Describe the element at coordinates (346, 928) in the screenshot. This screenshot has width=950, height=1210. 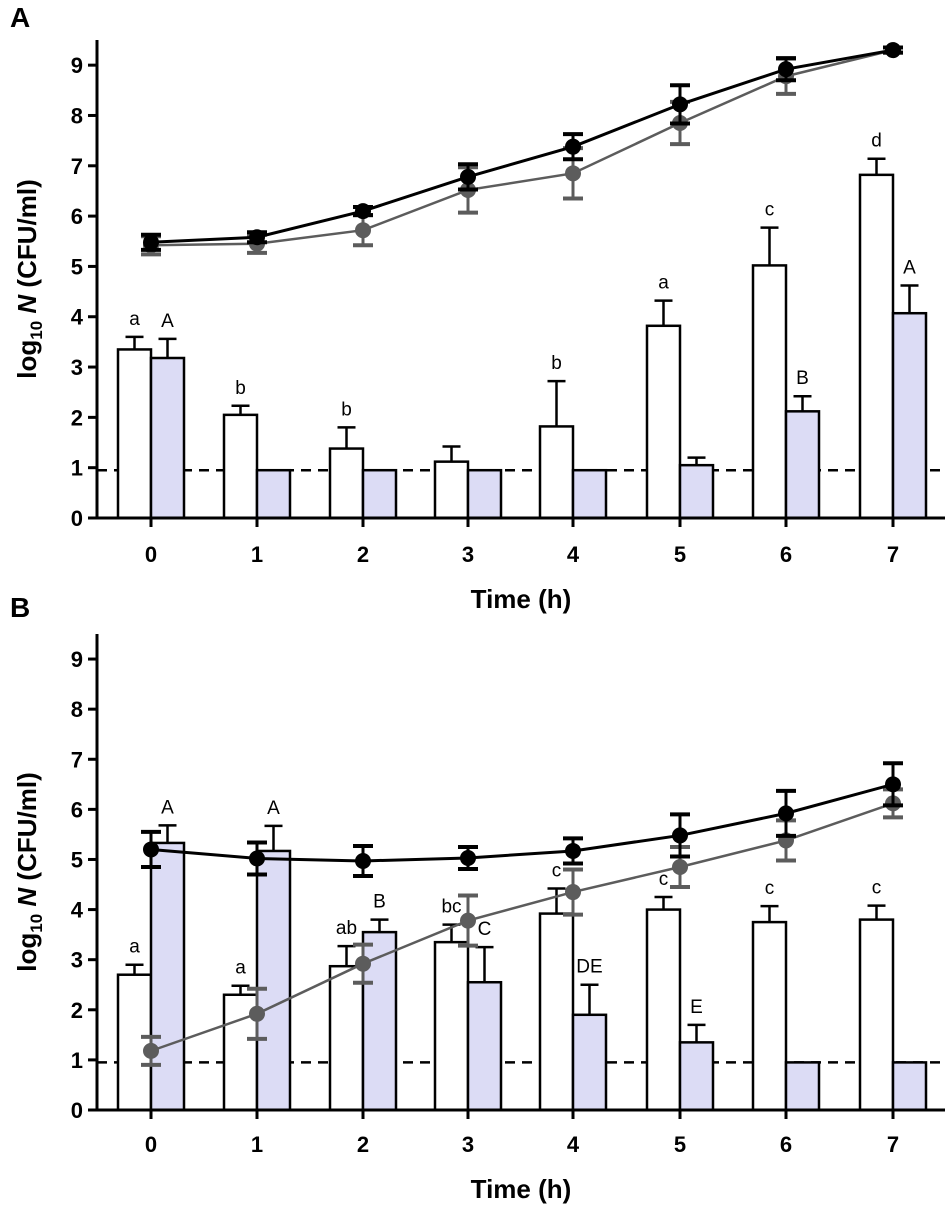
I see `significance-label: ab` at that location.